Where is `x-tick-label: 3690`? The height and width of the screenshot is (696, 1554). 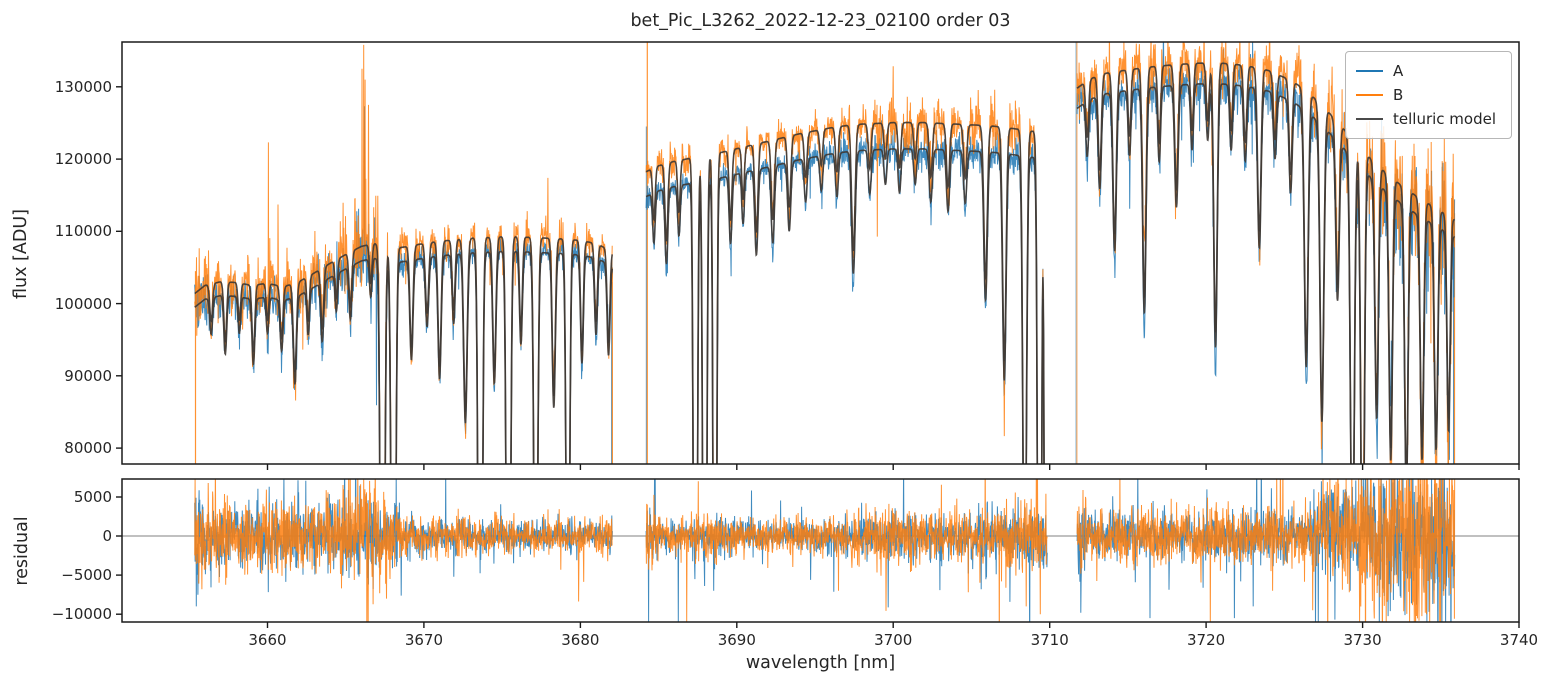
x-tick-label: 3690 is located at coordinates (736, 640).